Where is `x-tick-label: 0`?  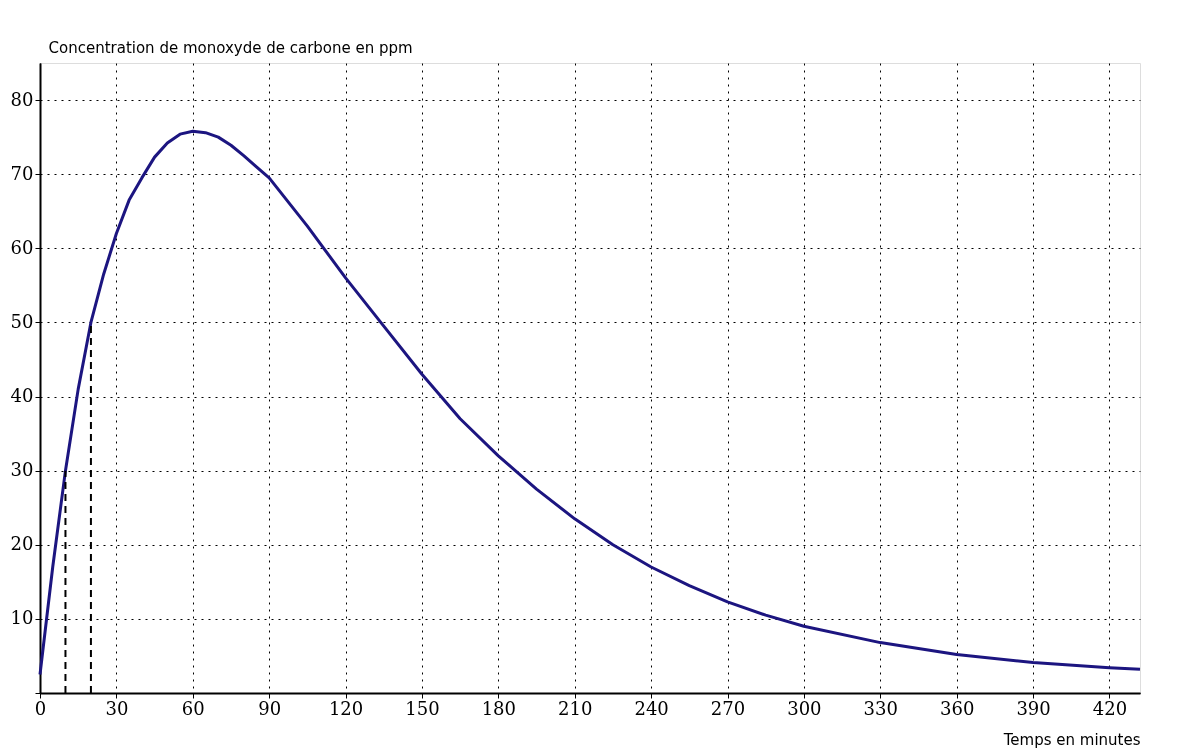
x-tick-label: 0 is located at coordinates (40, 708).